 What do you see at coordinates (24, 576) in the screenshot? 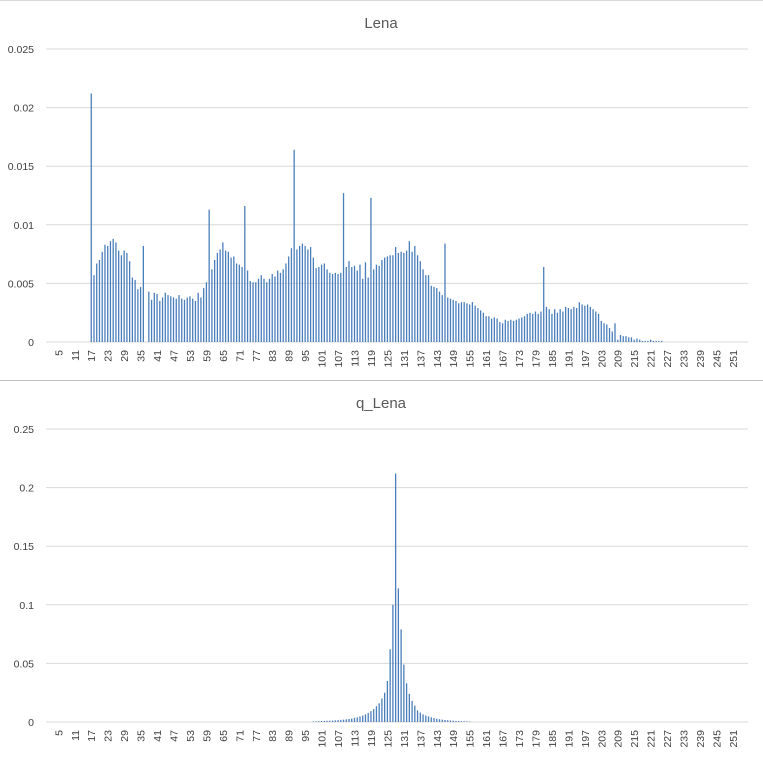
I see `y-axis-ticks: 0 0.05 0.1 0.15 0.2 0.25` at bounding box center [24, 576].